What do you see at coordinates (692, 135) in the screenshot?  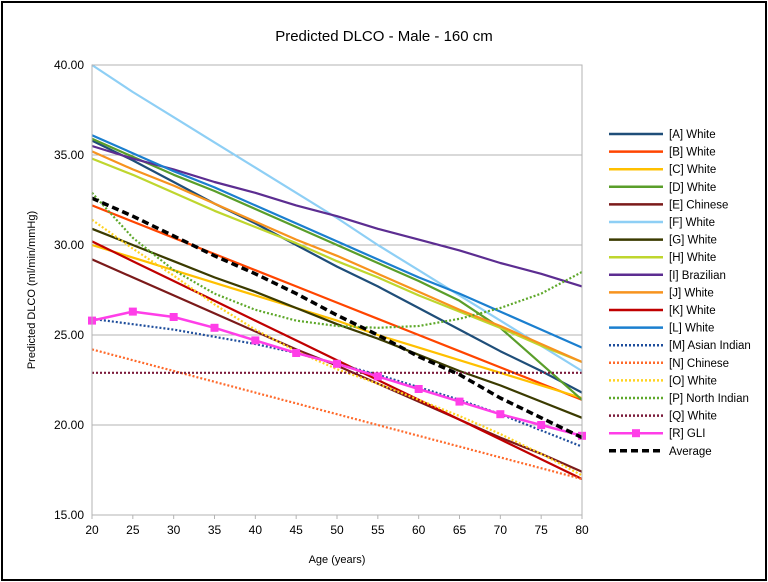 I see `legend-label: [A] White` at bounding box center [692, 135].